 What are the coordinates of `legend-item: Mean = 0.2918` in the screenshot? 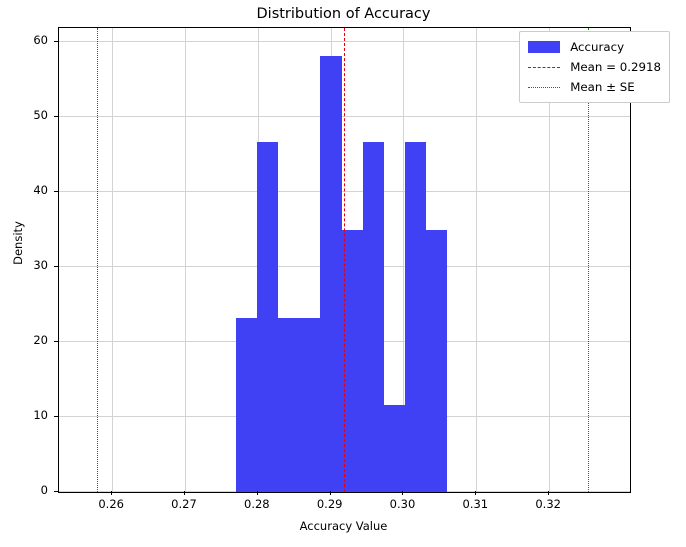 It's located at (594, 67).